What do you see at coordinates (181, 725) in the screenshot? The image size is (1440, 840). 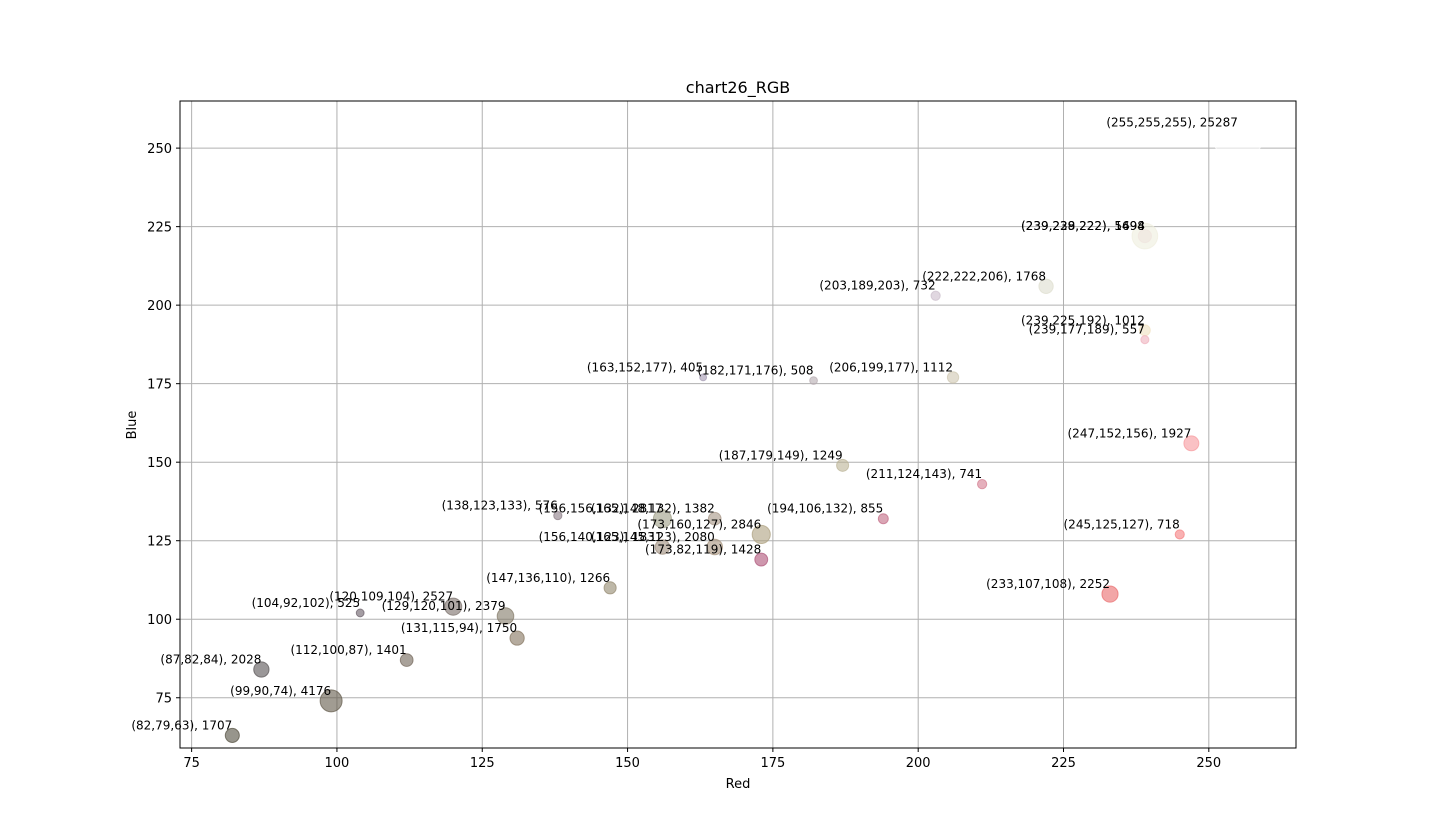 I see `point-label: (82,79,63), 1707` at bounding box center [181, 725].